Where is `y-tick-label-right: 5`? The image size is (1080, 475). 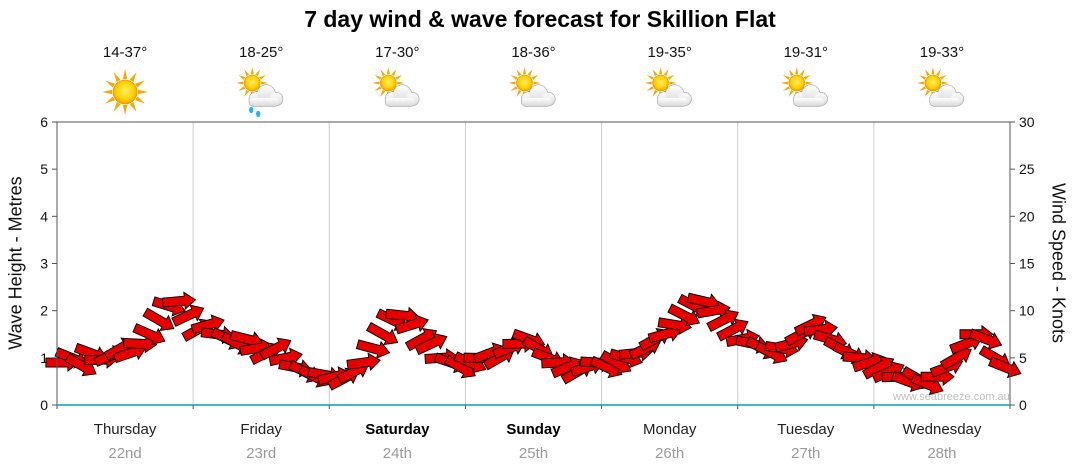 y-tick-label-right: 5 is located at coordinates (1023, 358).